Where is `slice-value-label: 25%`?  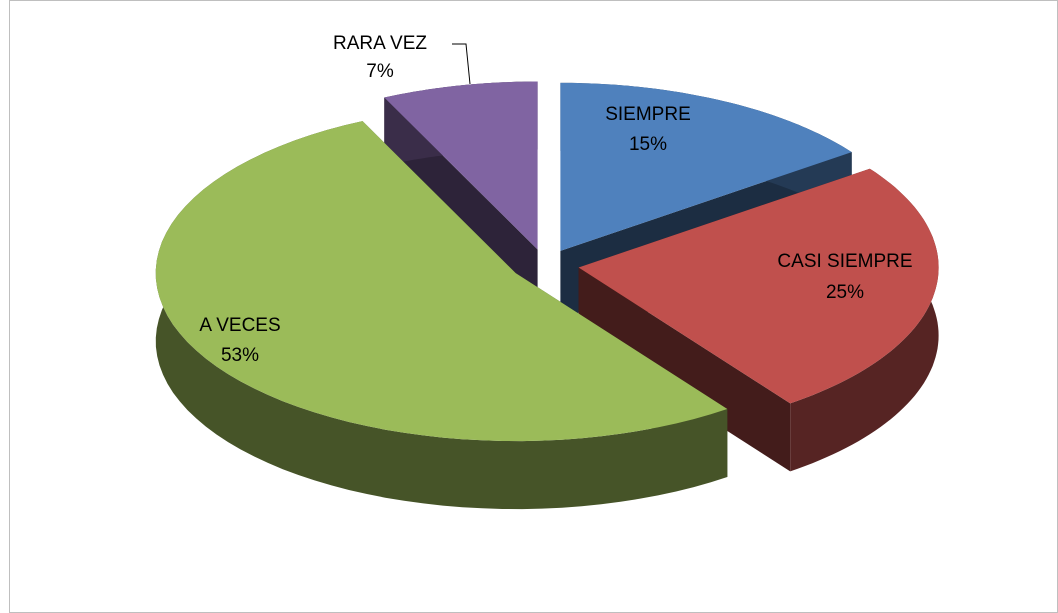
slice-value-label: 25% is located at coordinates (845, 292).